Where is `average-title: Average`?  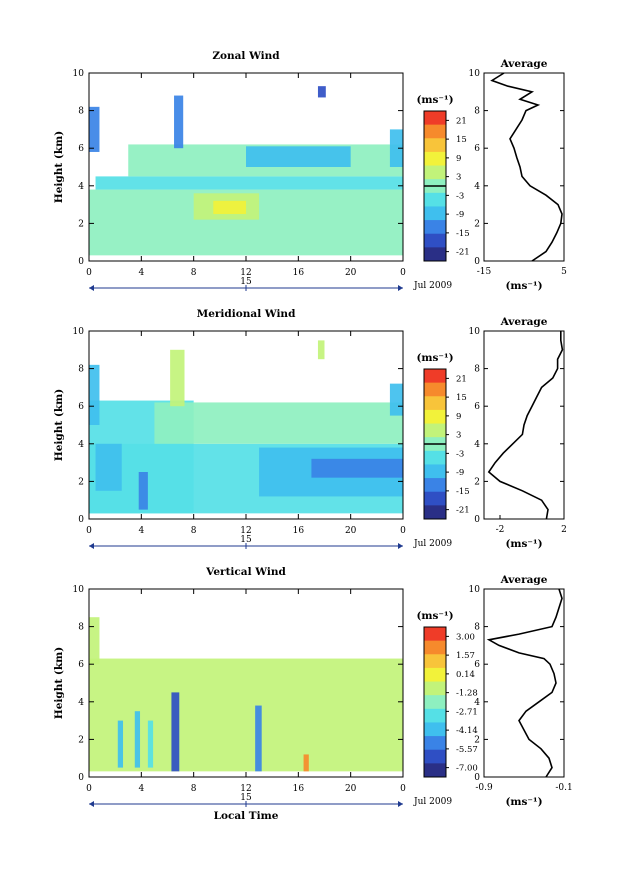 average-title: Average is located at coordinates (524, 322).